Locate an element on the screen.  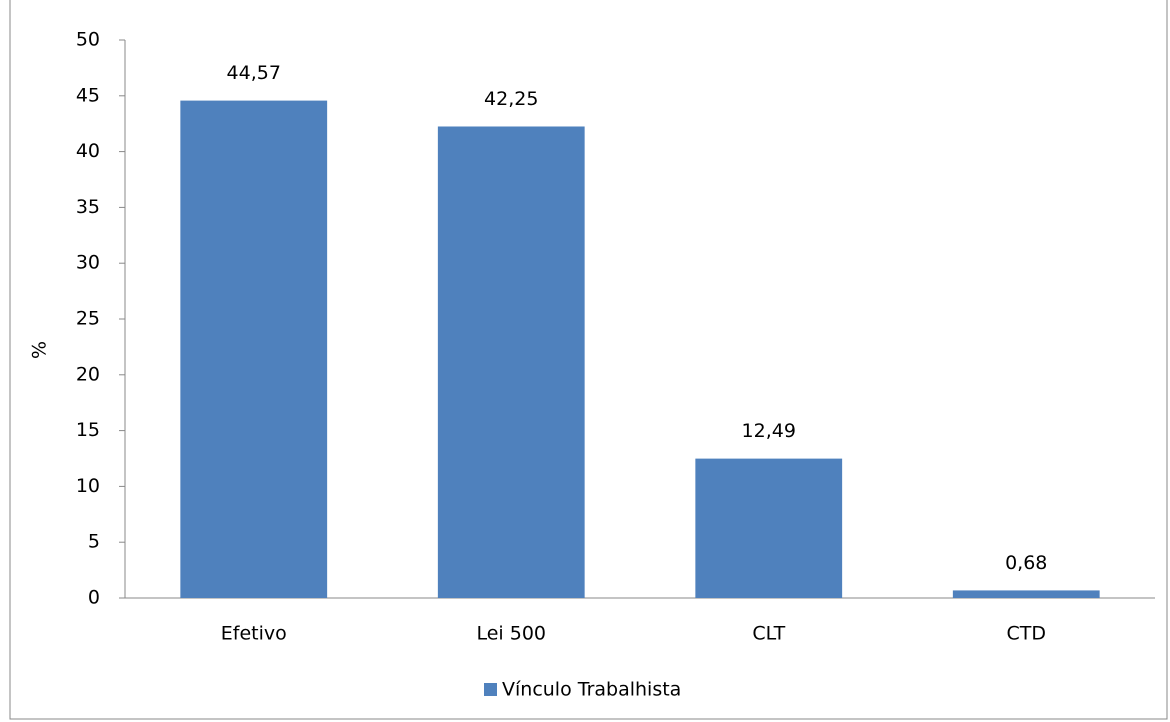
y-tick-label: 45 is located at coordinates (88, 95).